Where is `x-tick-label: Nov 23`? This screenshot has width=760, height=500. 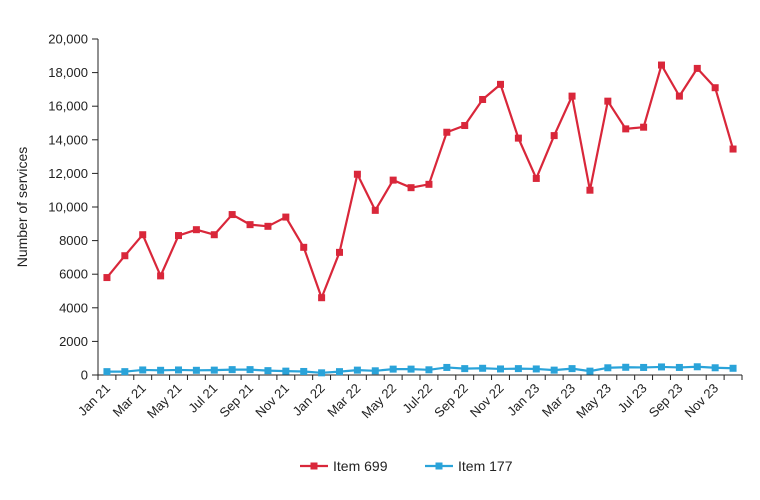 x-tick-label: Nov 23 is located at coordinates (702, 401).